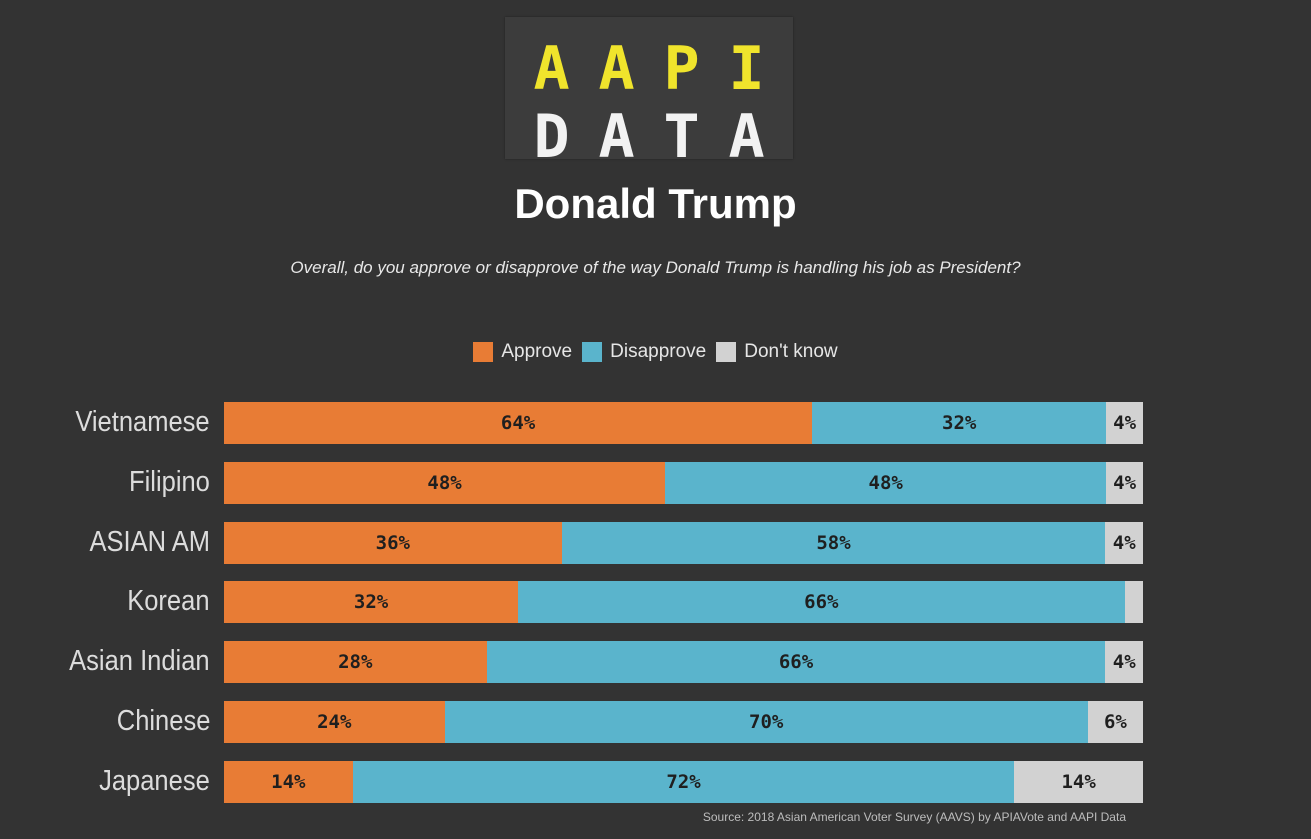 The height and width of the screenshot is (839, 1311). I want to click on bar-segment-approve-korean: 32%, so click(371, 602).